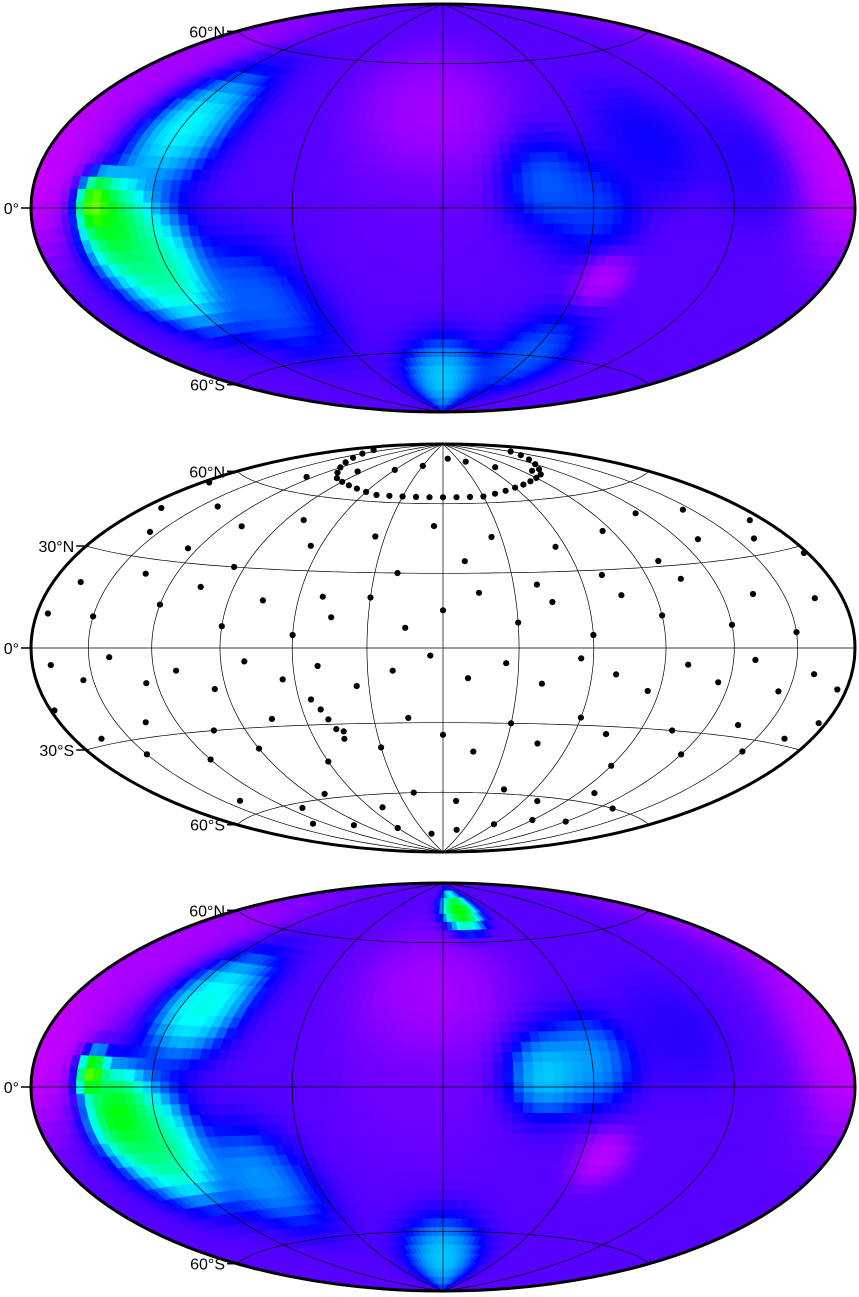 The width and height of the screenshot is (859, 1297). Describe the element at coordinates (56, 547) in the screenshot. I see `lat-label: 30°N` at that location.